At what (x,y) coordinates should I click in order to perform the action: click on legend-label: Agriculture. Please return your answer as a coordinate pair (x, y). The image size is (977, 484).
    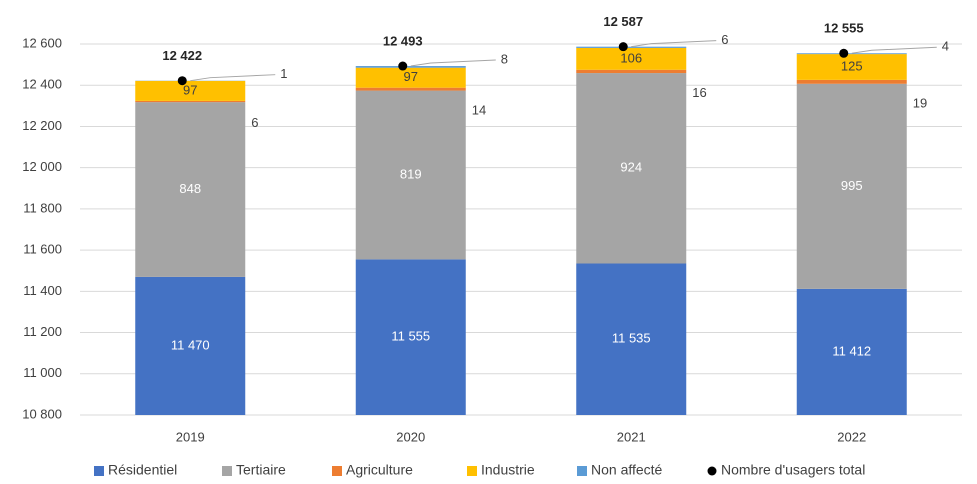
    Looking at the image, I should click on (379, 470).